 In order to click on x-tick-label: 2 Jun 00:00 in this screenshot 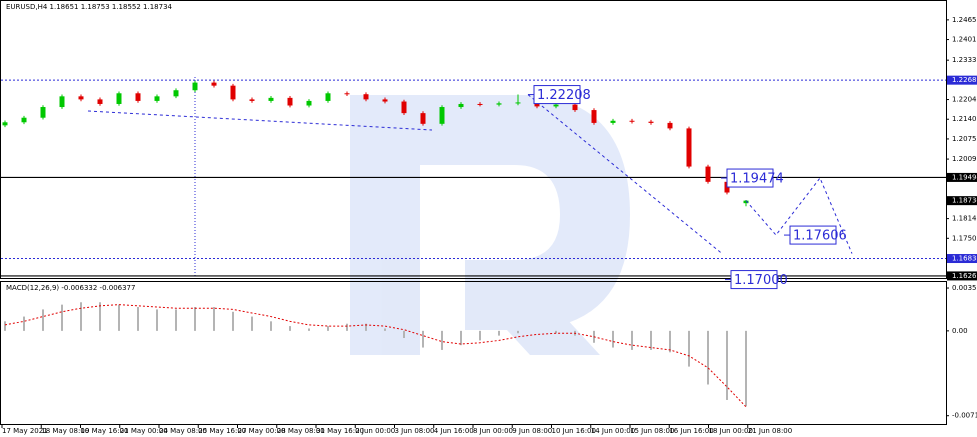, I will do `click(375, 431)`.